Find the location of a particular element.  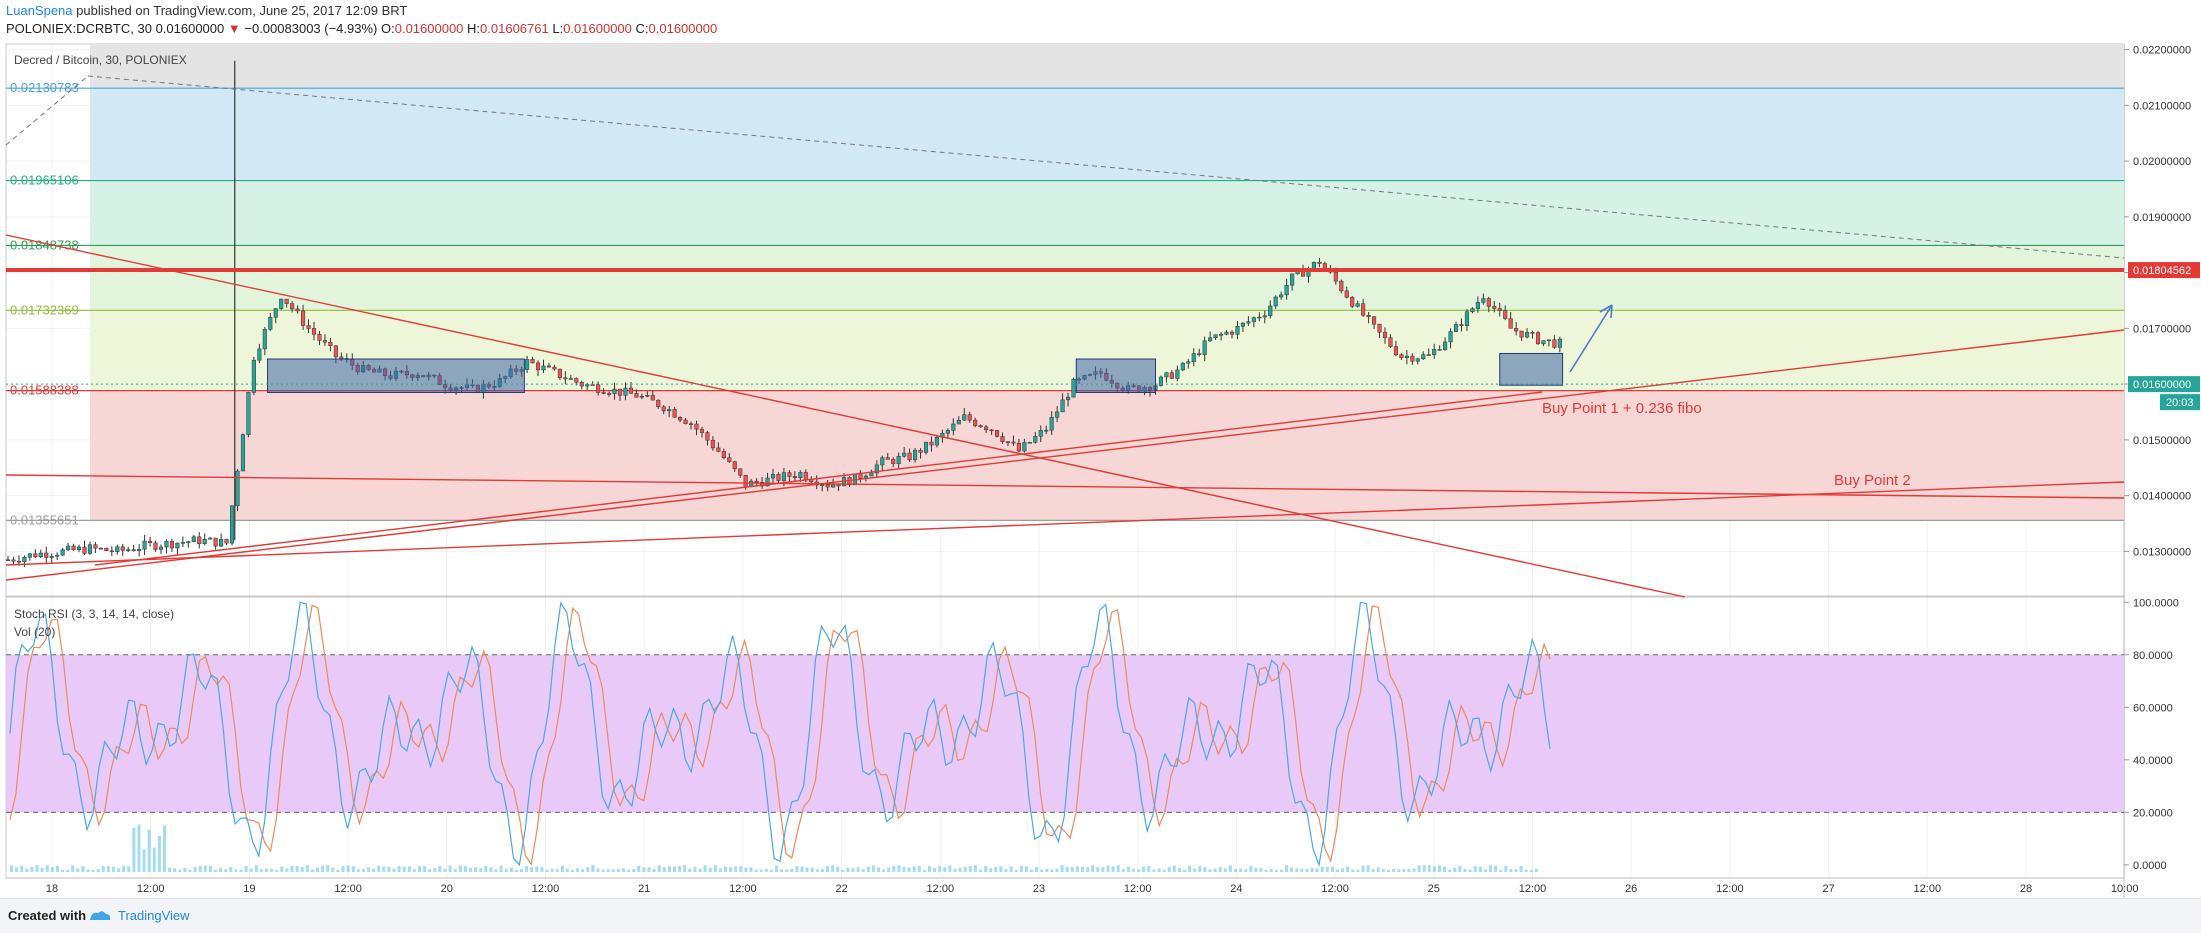

timer-tag is located at coordinates (2180, 402).